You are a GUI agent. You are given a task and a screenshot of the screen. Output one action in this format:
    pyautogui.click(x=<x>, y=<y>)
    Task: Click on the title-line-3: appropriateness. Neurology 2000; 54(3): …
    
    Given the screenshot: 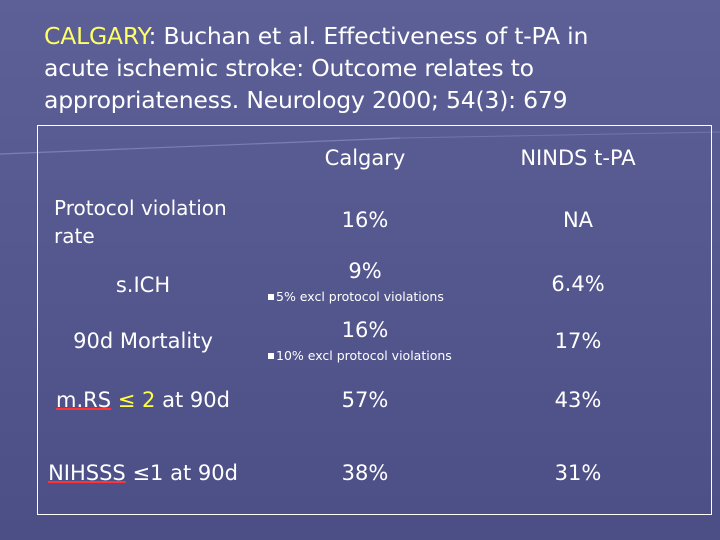 What is the action you would take?
    pyautogui.click(x=306, y=100)
    